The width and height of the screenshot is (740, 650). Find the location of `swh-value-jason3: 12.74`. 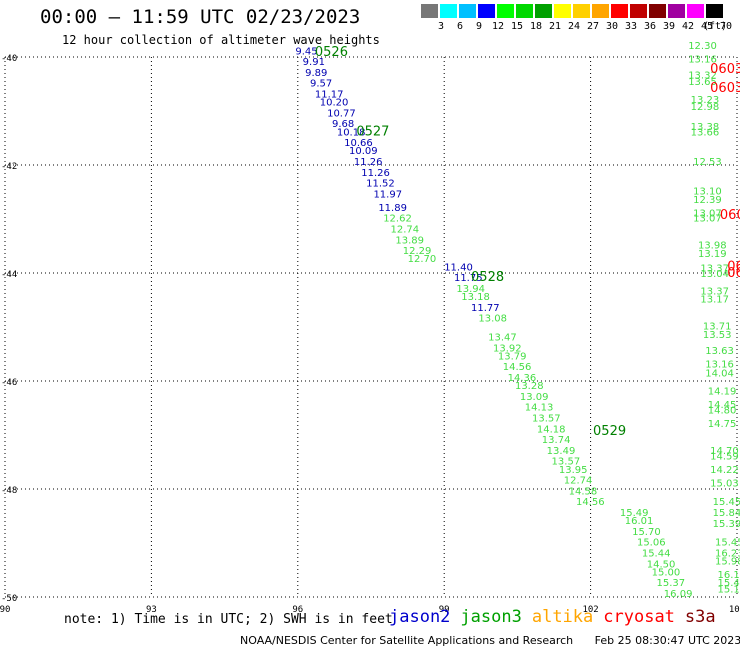

swh-value-jason3: 12.74 is located at coordinates (405, 230).